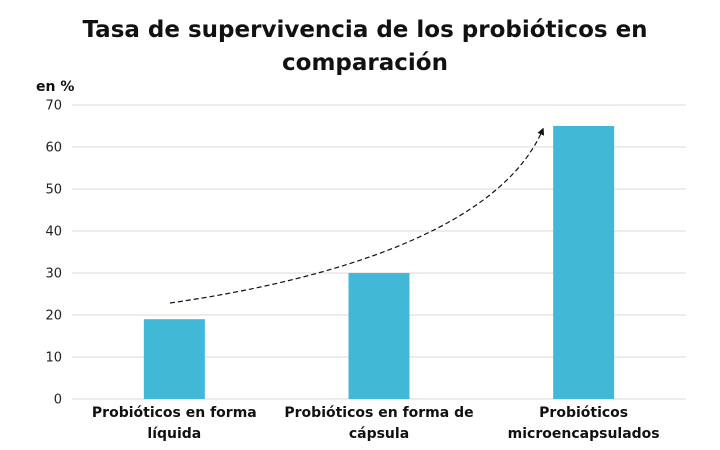 This screenshot has height=450, width=720. What do you see at coordinates (584, 423) in the screenshot?
I see `x-category-label: Probióticos microencapsulados` at bounding box center [584, 423].